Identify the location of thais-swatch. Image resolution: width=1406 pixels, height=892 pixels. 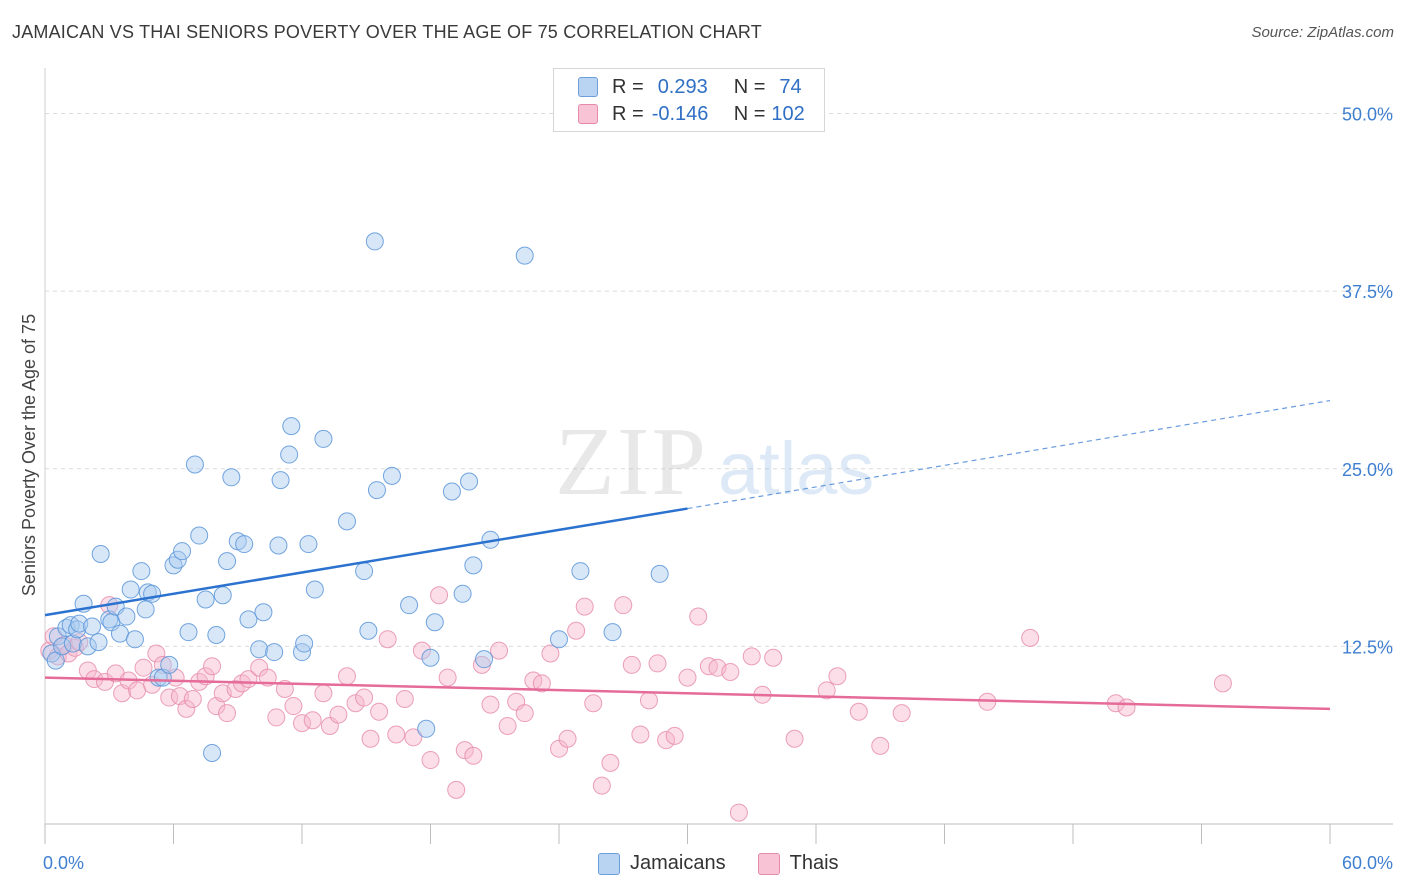
(588, 114).